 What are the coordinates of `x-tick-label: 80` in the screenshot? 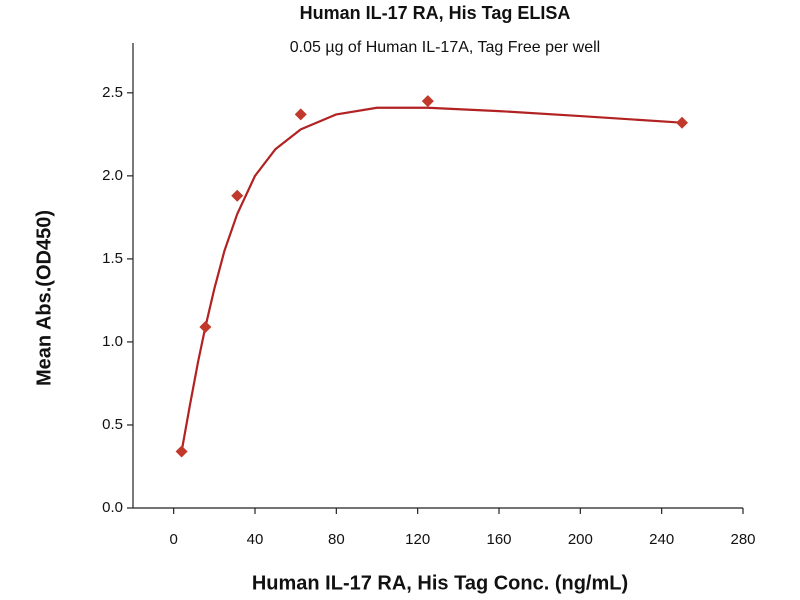 It's located at (336, 539).